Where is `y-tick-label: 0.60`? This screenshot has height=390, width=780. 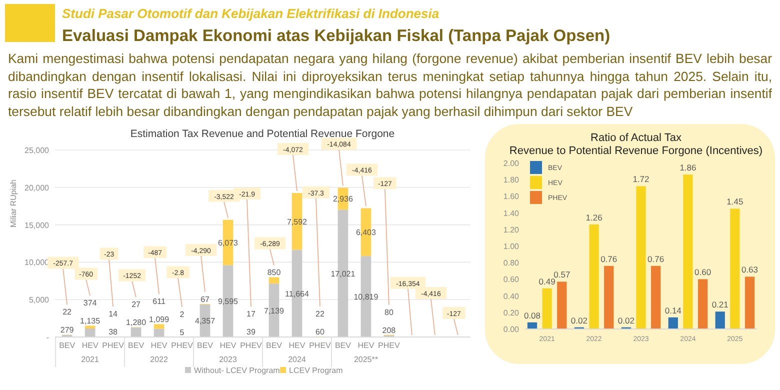 y-tick-label: 0.60 is located at coordinates (511, 279).